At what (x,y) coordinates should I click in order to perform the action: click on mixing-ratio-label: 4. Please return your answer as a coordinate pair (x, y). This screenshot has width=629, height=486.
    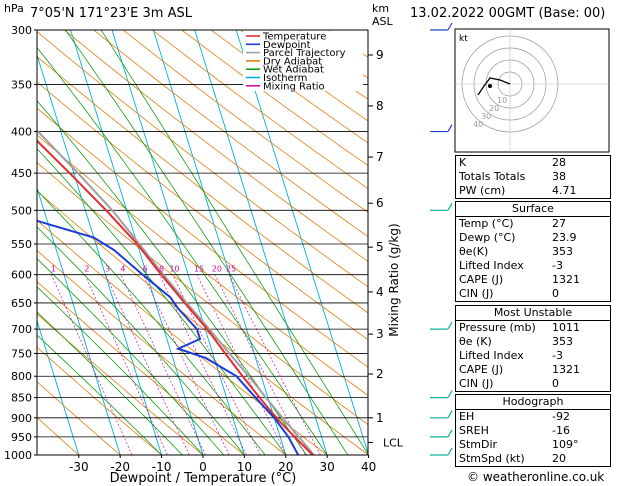
    Looking at the image, I should click on (122, 269).